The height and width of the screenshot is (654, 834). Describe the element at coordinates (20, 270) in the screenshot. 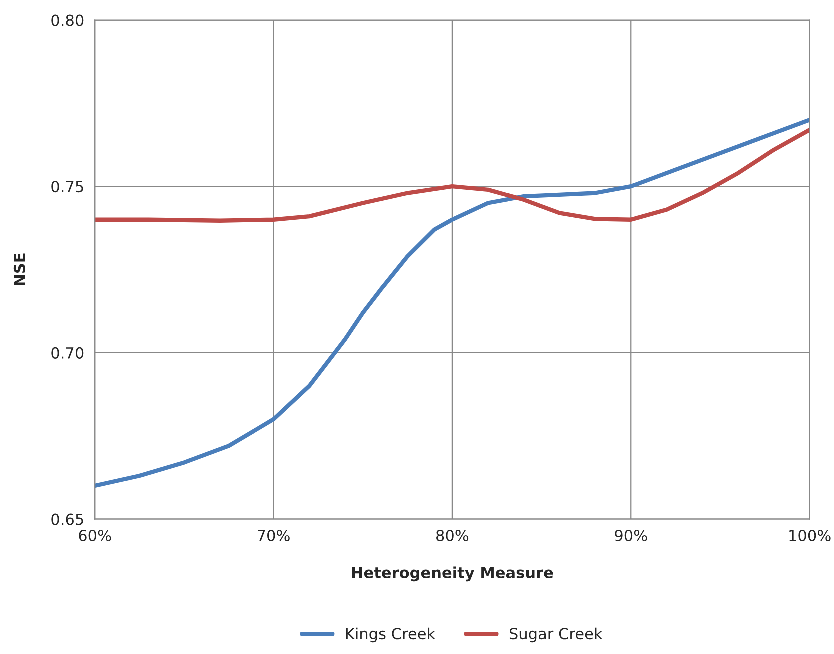

I see `y-axis-title: NSE` at that location.